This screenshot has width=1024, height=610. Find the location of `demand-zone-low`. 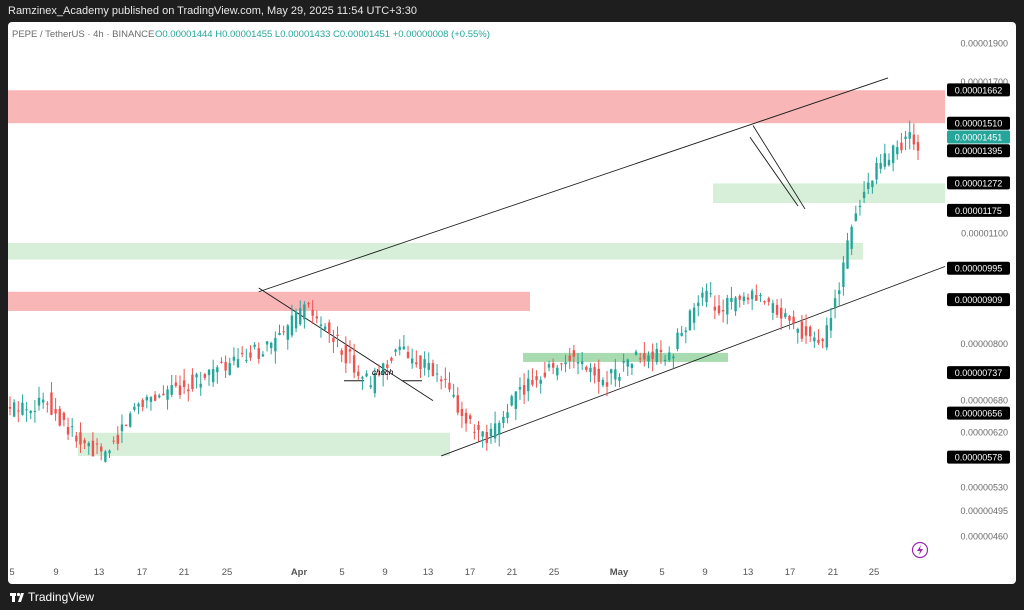

demand-zone-low is located at coordinates (264, 444).